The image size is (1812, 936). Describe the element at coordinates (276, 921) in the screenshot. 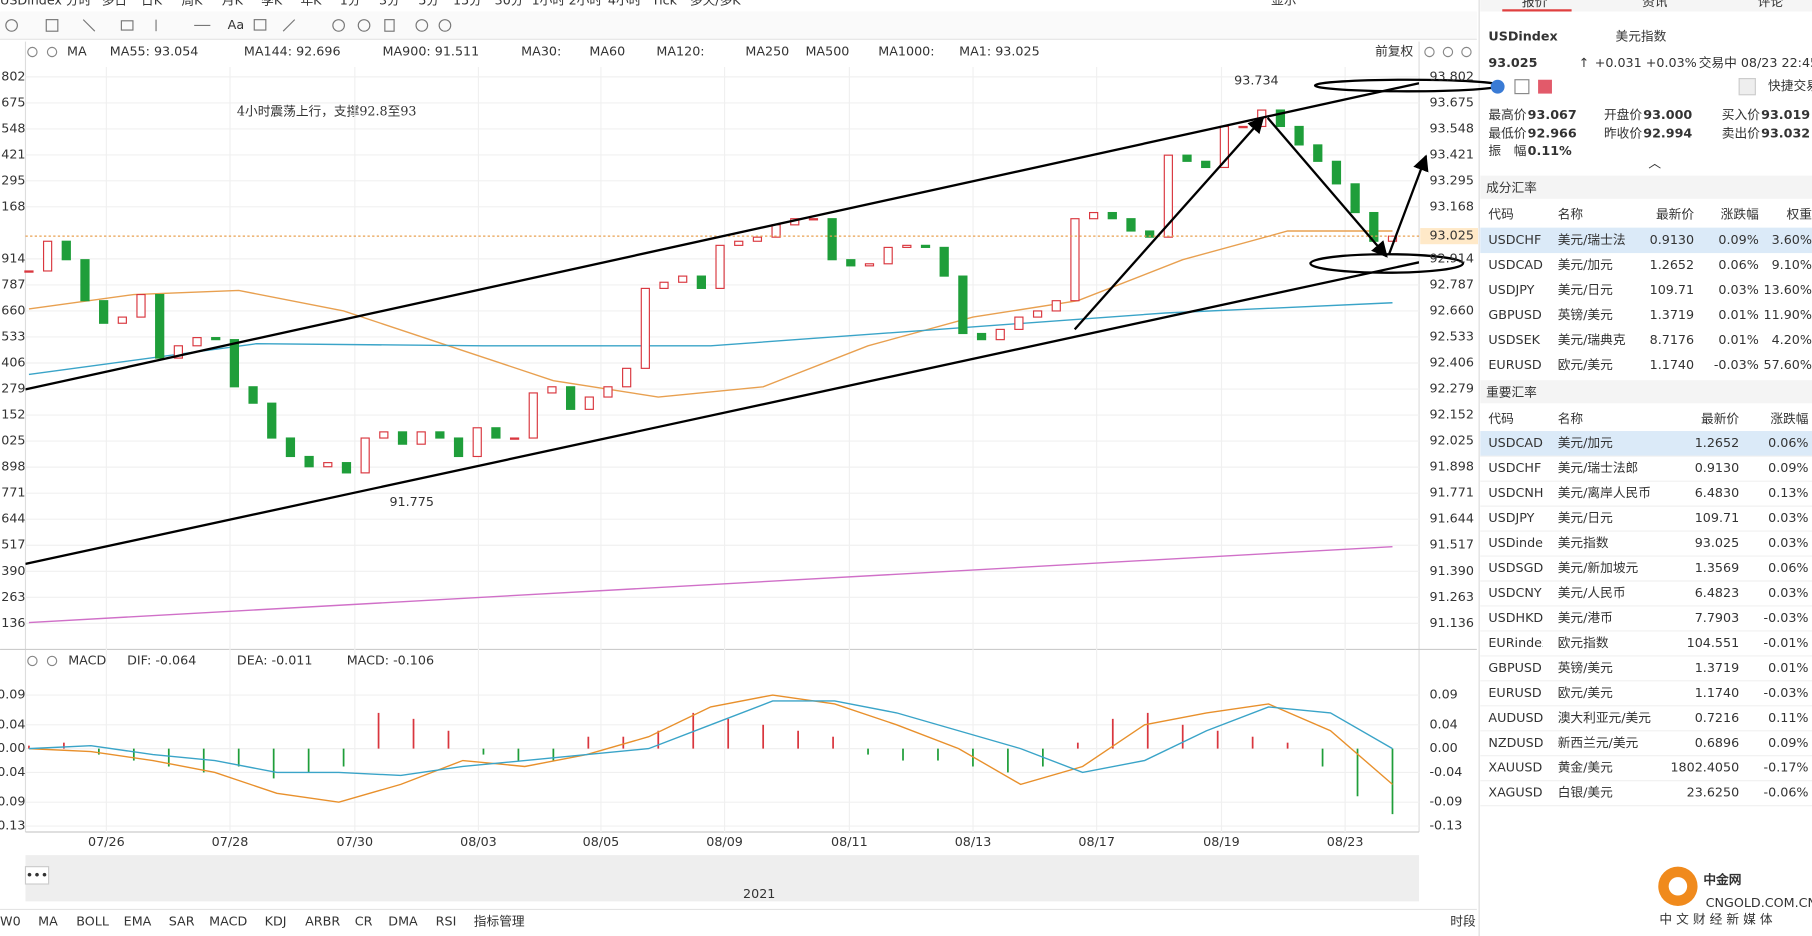

I see `indicator-tab: KDJ` at that location.